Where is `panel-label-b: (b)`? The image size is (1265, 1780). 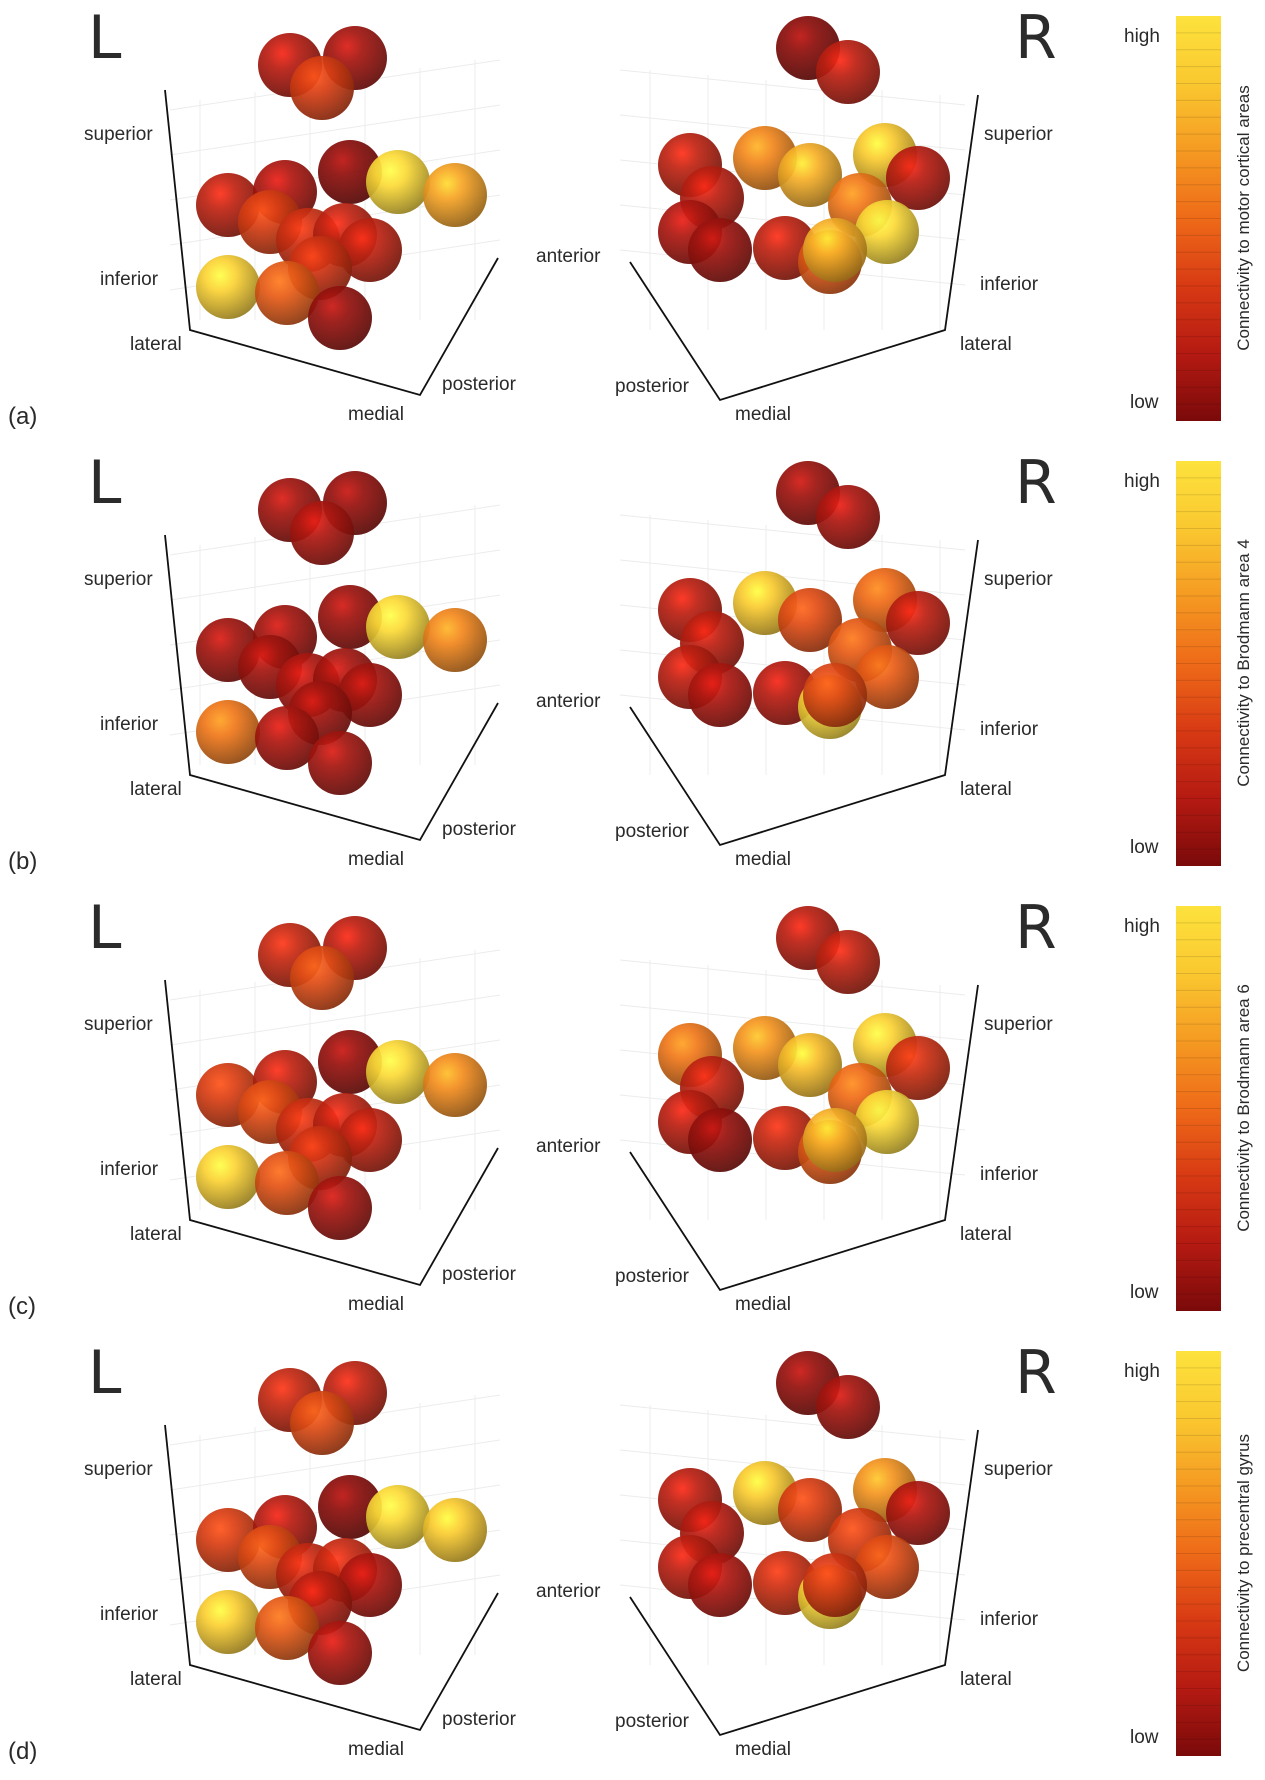 panel-label-b: (b) is located at coordinates (22, 861).